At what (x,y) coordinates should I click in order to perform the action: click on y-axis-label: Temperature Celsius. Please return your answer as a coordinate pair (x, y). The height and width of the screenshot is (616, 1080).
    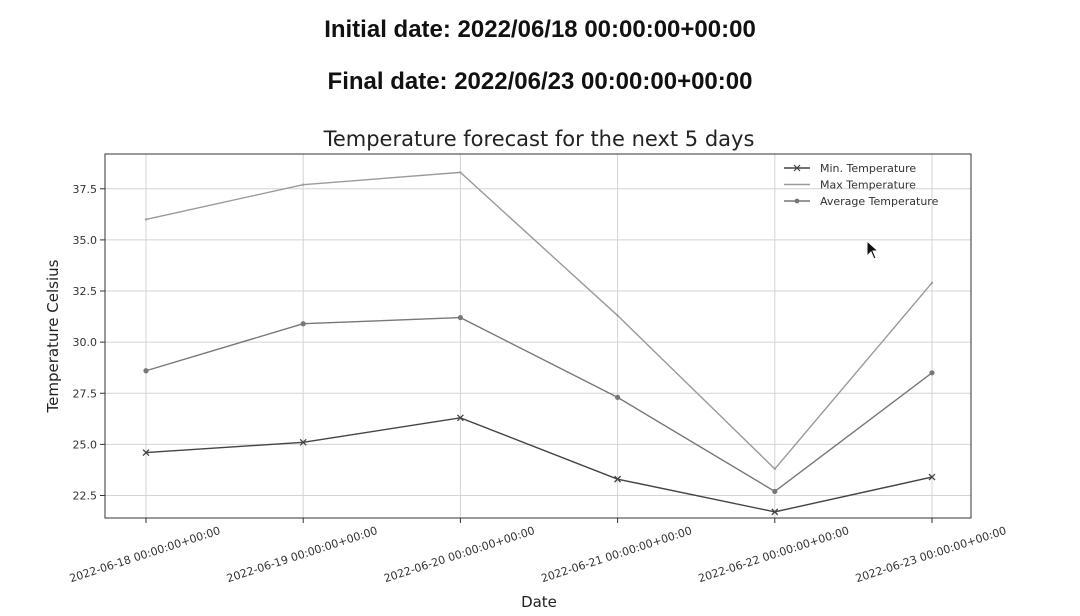
    Looking at the image, I should click on (53, 336).